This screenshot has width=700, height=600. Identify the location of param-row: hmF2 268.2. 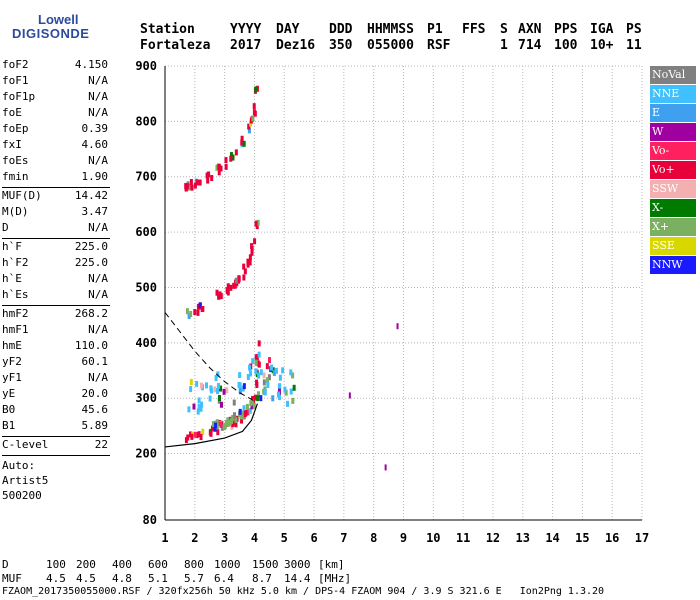
(55, 315).